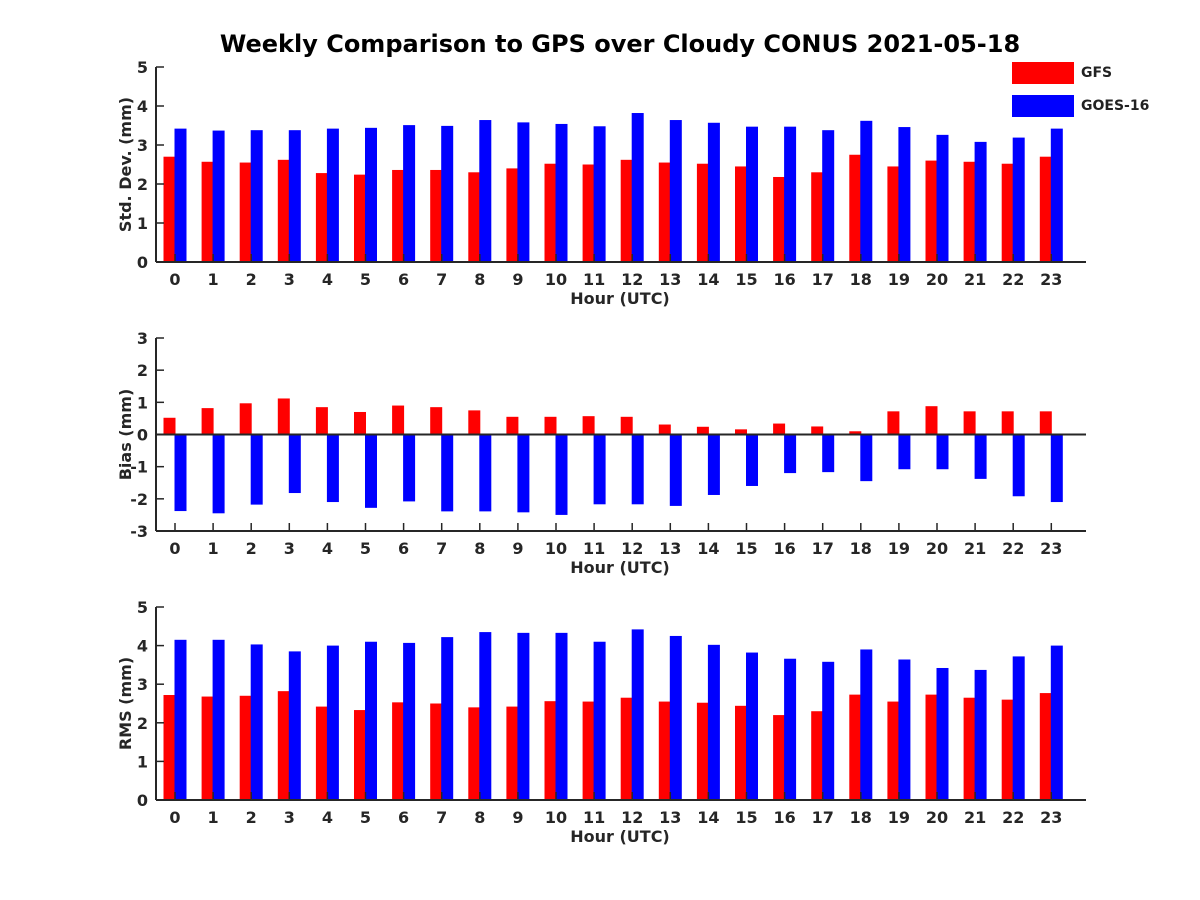  What do you see at coordinates (321, 217) in the screenshot?
I see `bar-gfs-p1-h4` at bounding box center [321, 217].